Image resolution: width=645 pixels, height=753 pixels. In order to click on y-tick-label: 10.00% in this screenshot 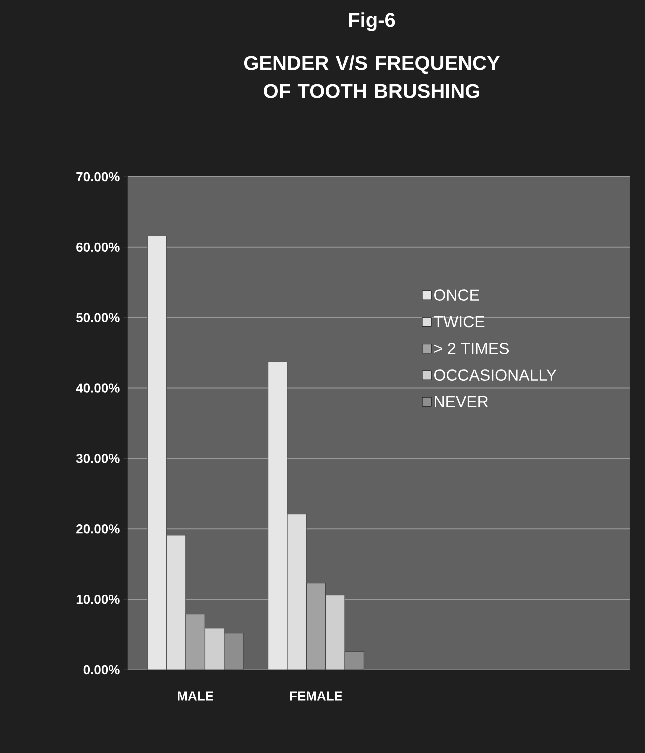, I will do `click(98, 599)`.